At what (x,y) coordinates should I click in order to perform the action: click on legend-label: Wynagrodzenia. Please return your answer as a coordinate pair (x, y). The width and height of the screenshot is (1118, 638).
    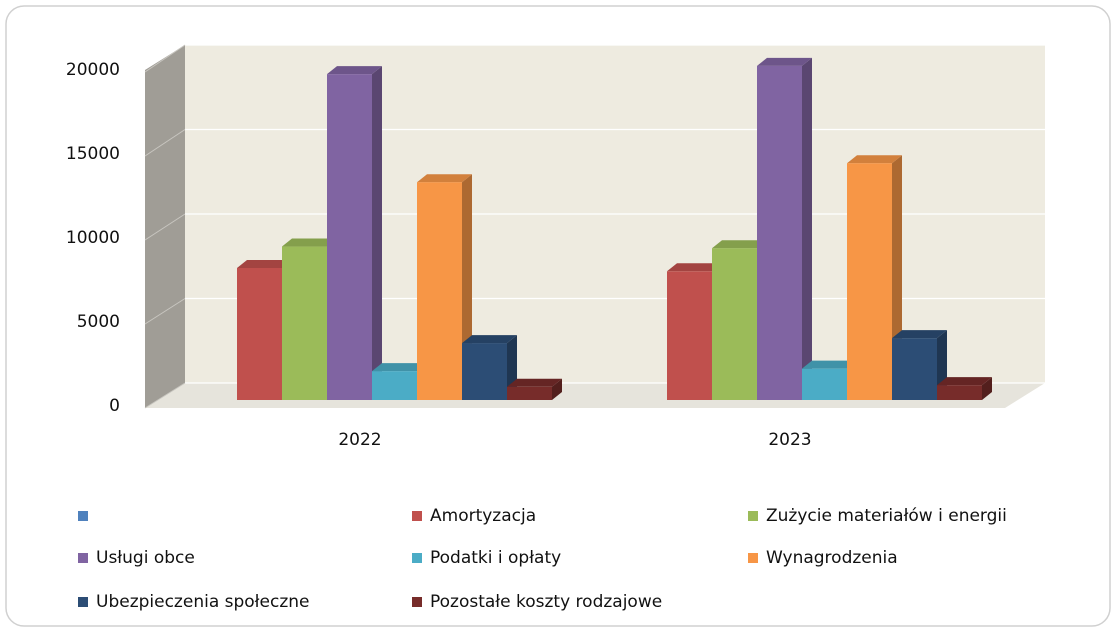
    Looking at the image, I should click on (832, 558).